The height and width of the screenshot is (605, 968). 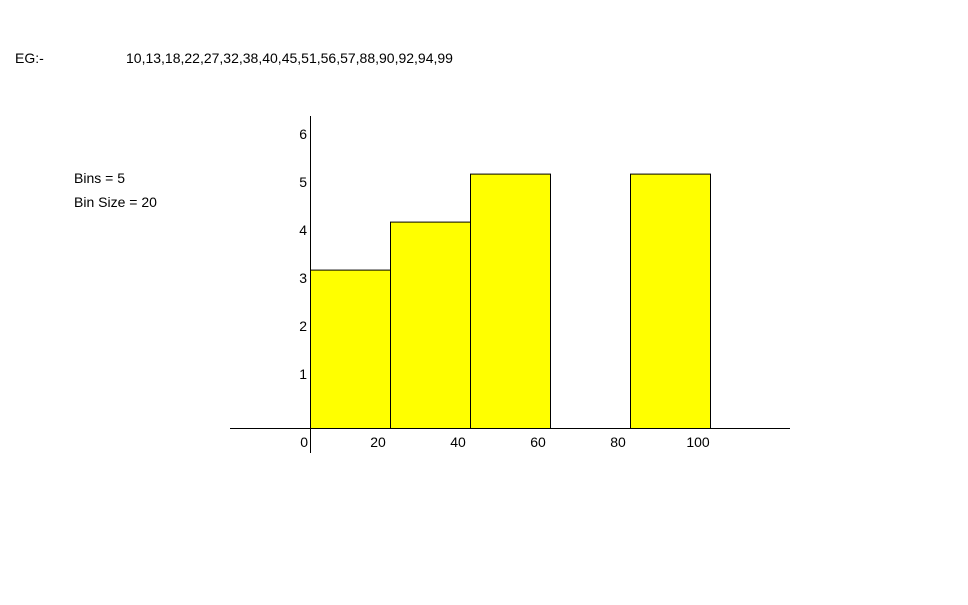 I want to click on x-tick-label-40: 40, so click(x=458, y=442).